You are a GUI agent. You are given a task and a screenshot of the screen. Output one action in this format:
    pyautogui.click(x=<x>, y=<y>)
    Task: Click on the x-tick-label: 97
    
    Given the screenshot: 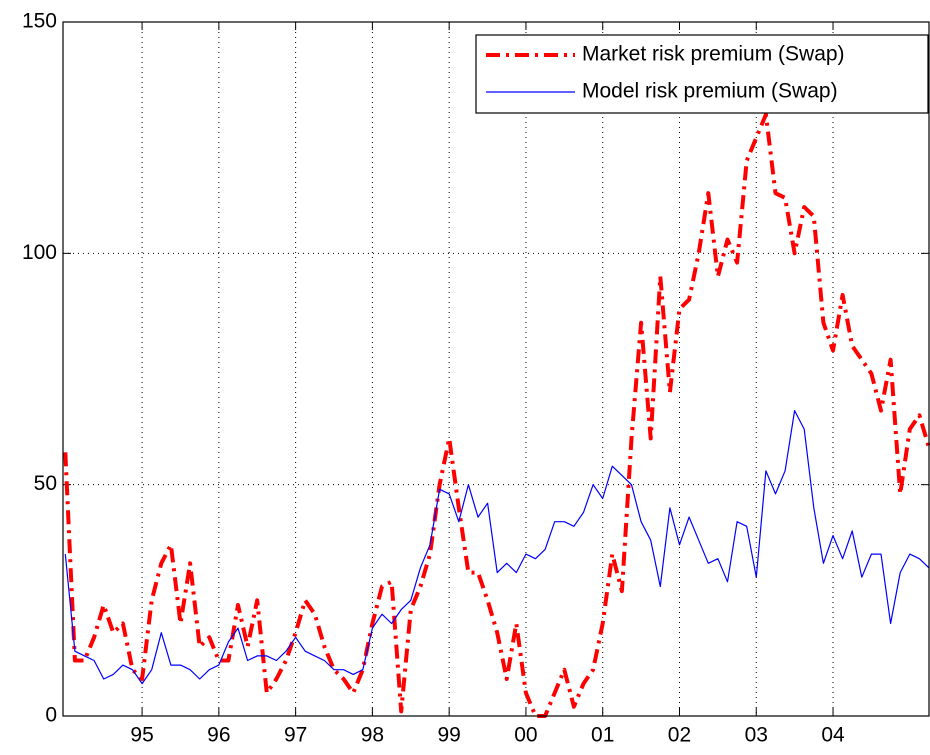 What is the action you would take?
    pyautogui.click(x=295, y=735)
    